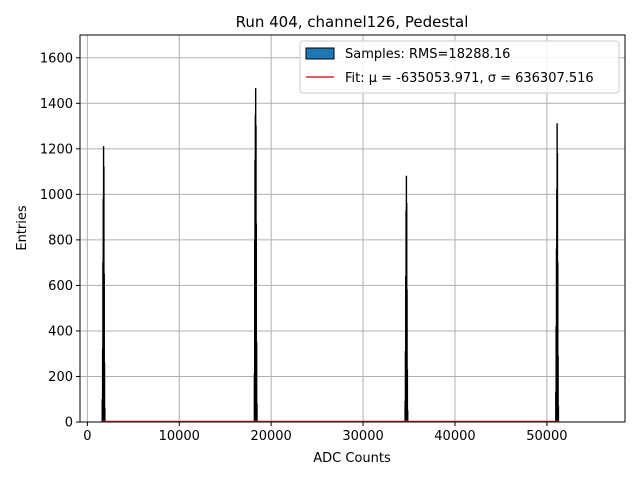  Describe the element at coordinates (22, 228) in the screenshot. I see `y-axis-label: Entries` at that location.